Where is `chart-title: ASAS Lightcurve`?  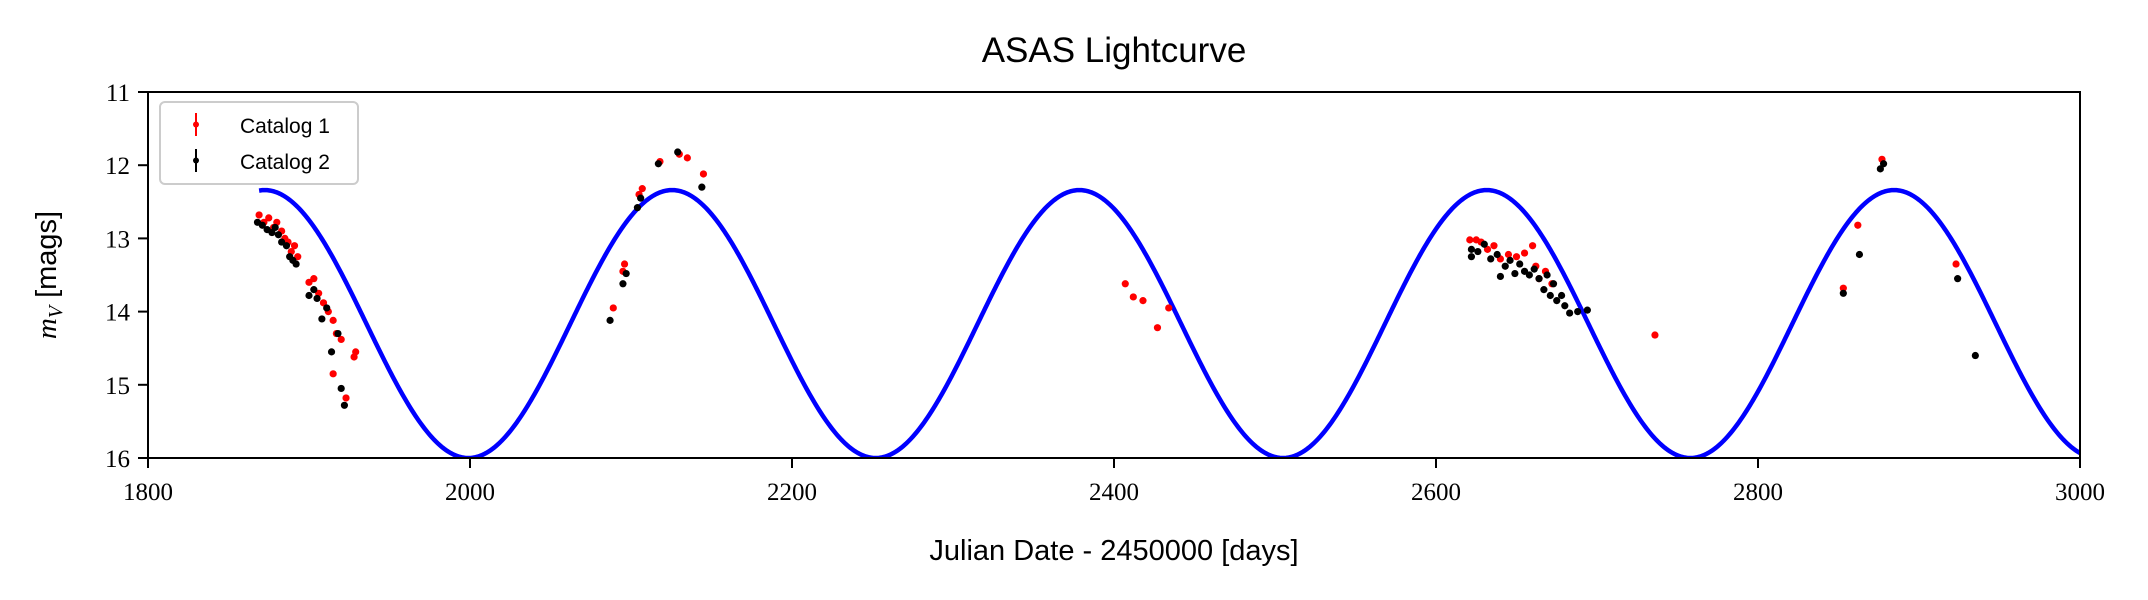
chart-title: ASAS Lightcurve is located at coordinates (1114, 50).